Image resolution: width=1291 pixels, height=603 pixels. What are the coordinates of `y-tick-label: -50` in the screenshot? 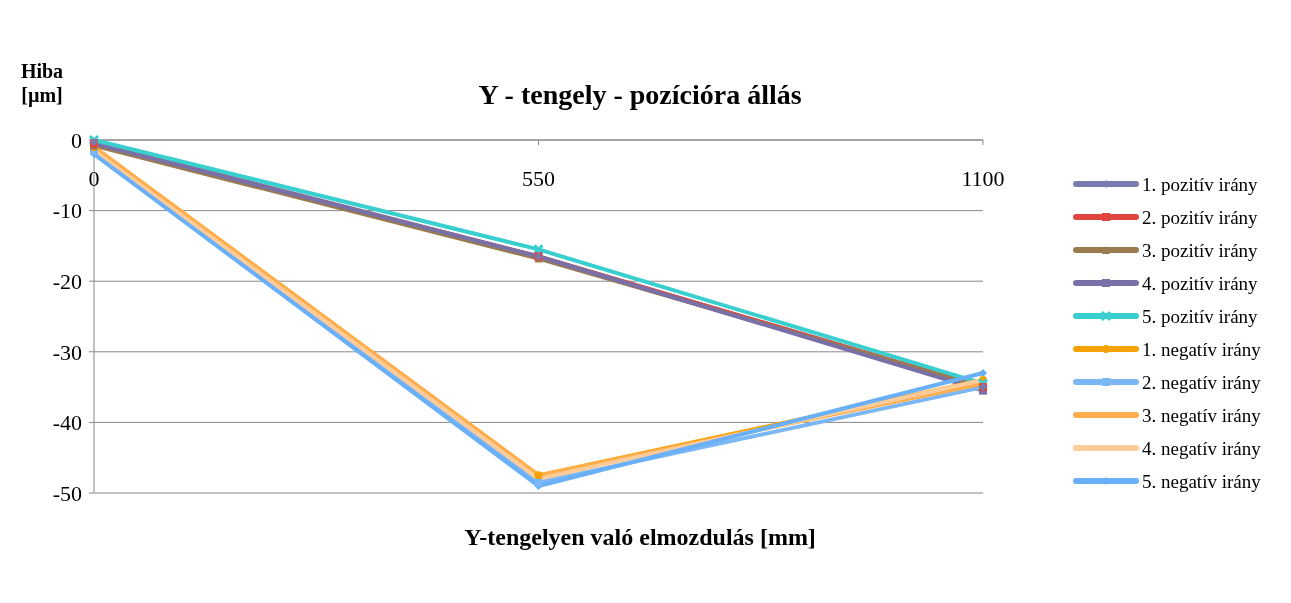 It's located at (67, 493).